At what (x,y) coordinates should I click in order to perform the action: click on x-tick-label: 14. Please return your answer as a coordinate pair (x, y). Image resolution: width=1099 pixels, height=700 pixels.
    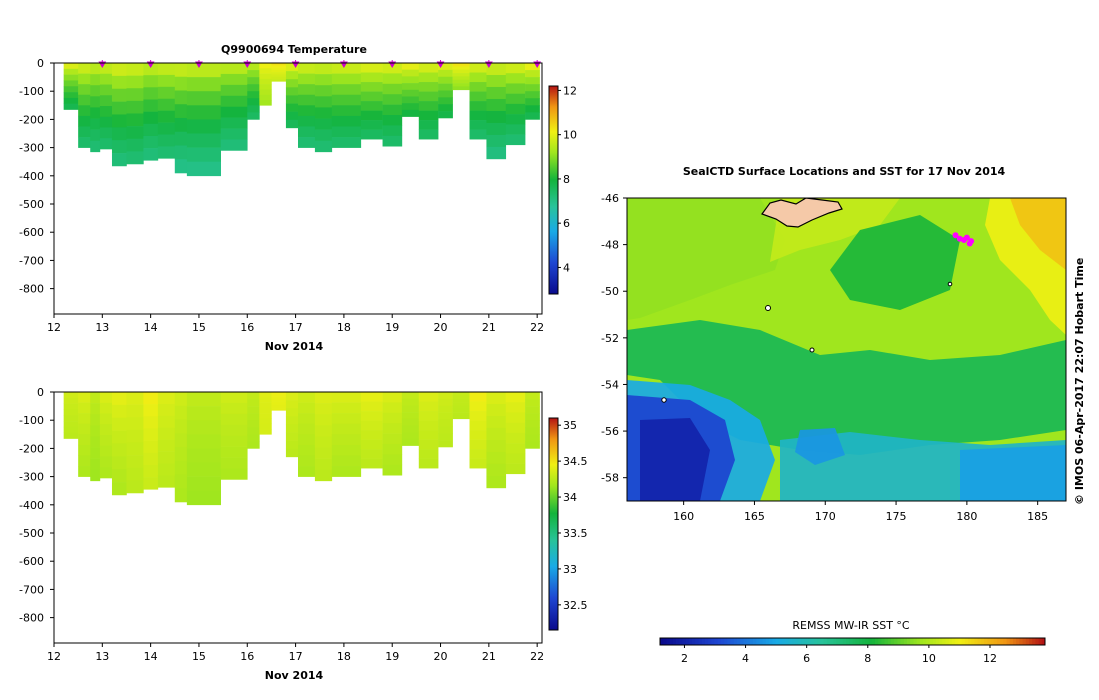
    Looking at the image, I should click on (151, 327).